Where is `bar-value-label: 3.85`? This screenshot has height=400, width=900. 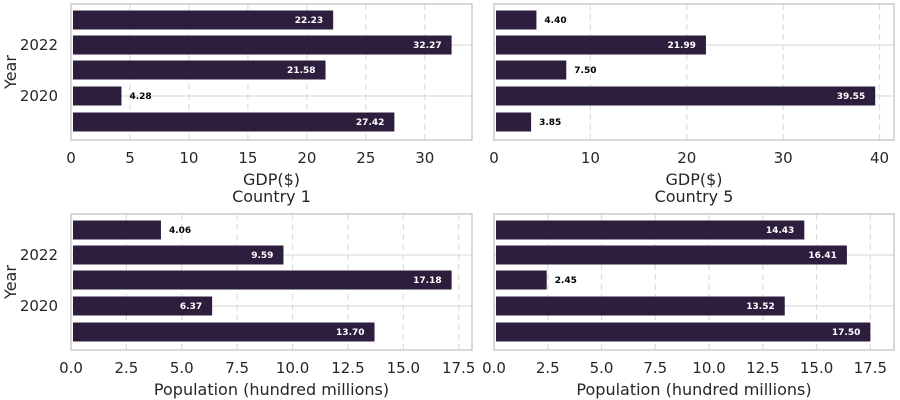 bar-value-label: 3.85 is located at coordinates (550, 123).